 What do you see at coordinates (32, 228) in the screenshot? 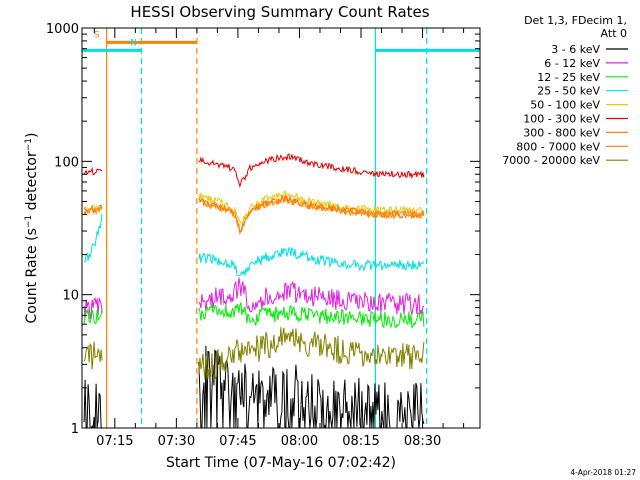
I see `y-axis-label: Count Rate (s−1 detector−1)` at bounding box center [32, 228].